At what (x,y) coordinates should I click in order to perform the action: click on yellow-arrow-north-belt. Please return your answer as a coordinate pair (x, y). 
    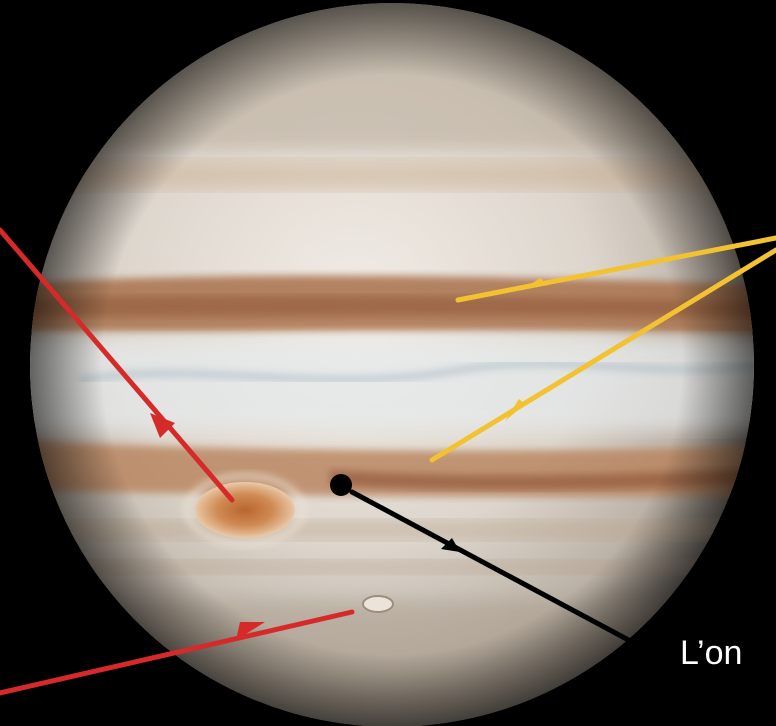
    Looking at the image, I should click on (615, 269).